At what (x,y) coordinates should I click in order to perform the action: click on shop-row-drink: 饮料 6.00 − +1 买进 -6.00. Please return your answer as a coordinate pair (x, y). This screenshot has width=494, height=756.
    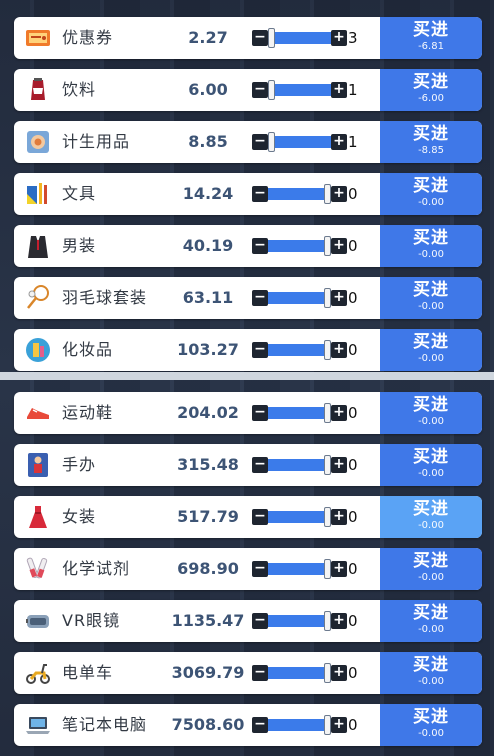
    Looking at the image, I should click on (248, 90).